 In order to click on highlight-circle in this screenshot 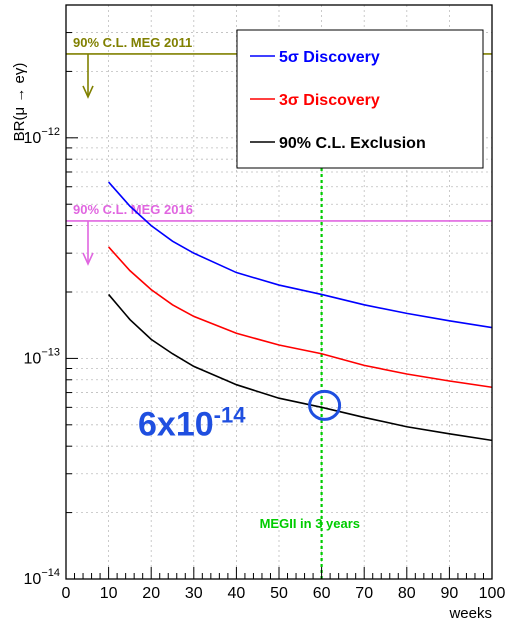, I will do `click(325, 405)`.